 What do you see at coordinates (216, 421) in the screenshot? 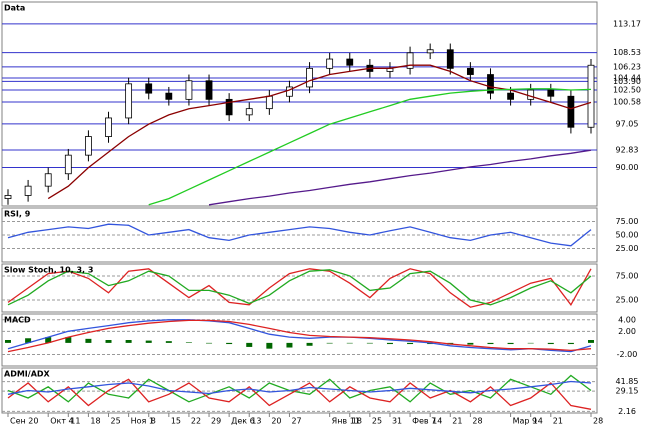
I see `x-tick-label: 29` at bounding box center [216, 421].